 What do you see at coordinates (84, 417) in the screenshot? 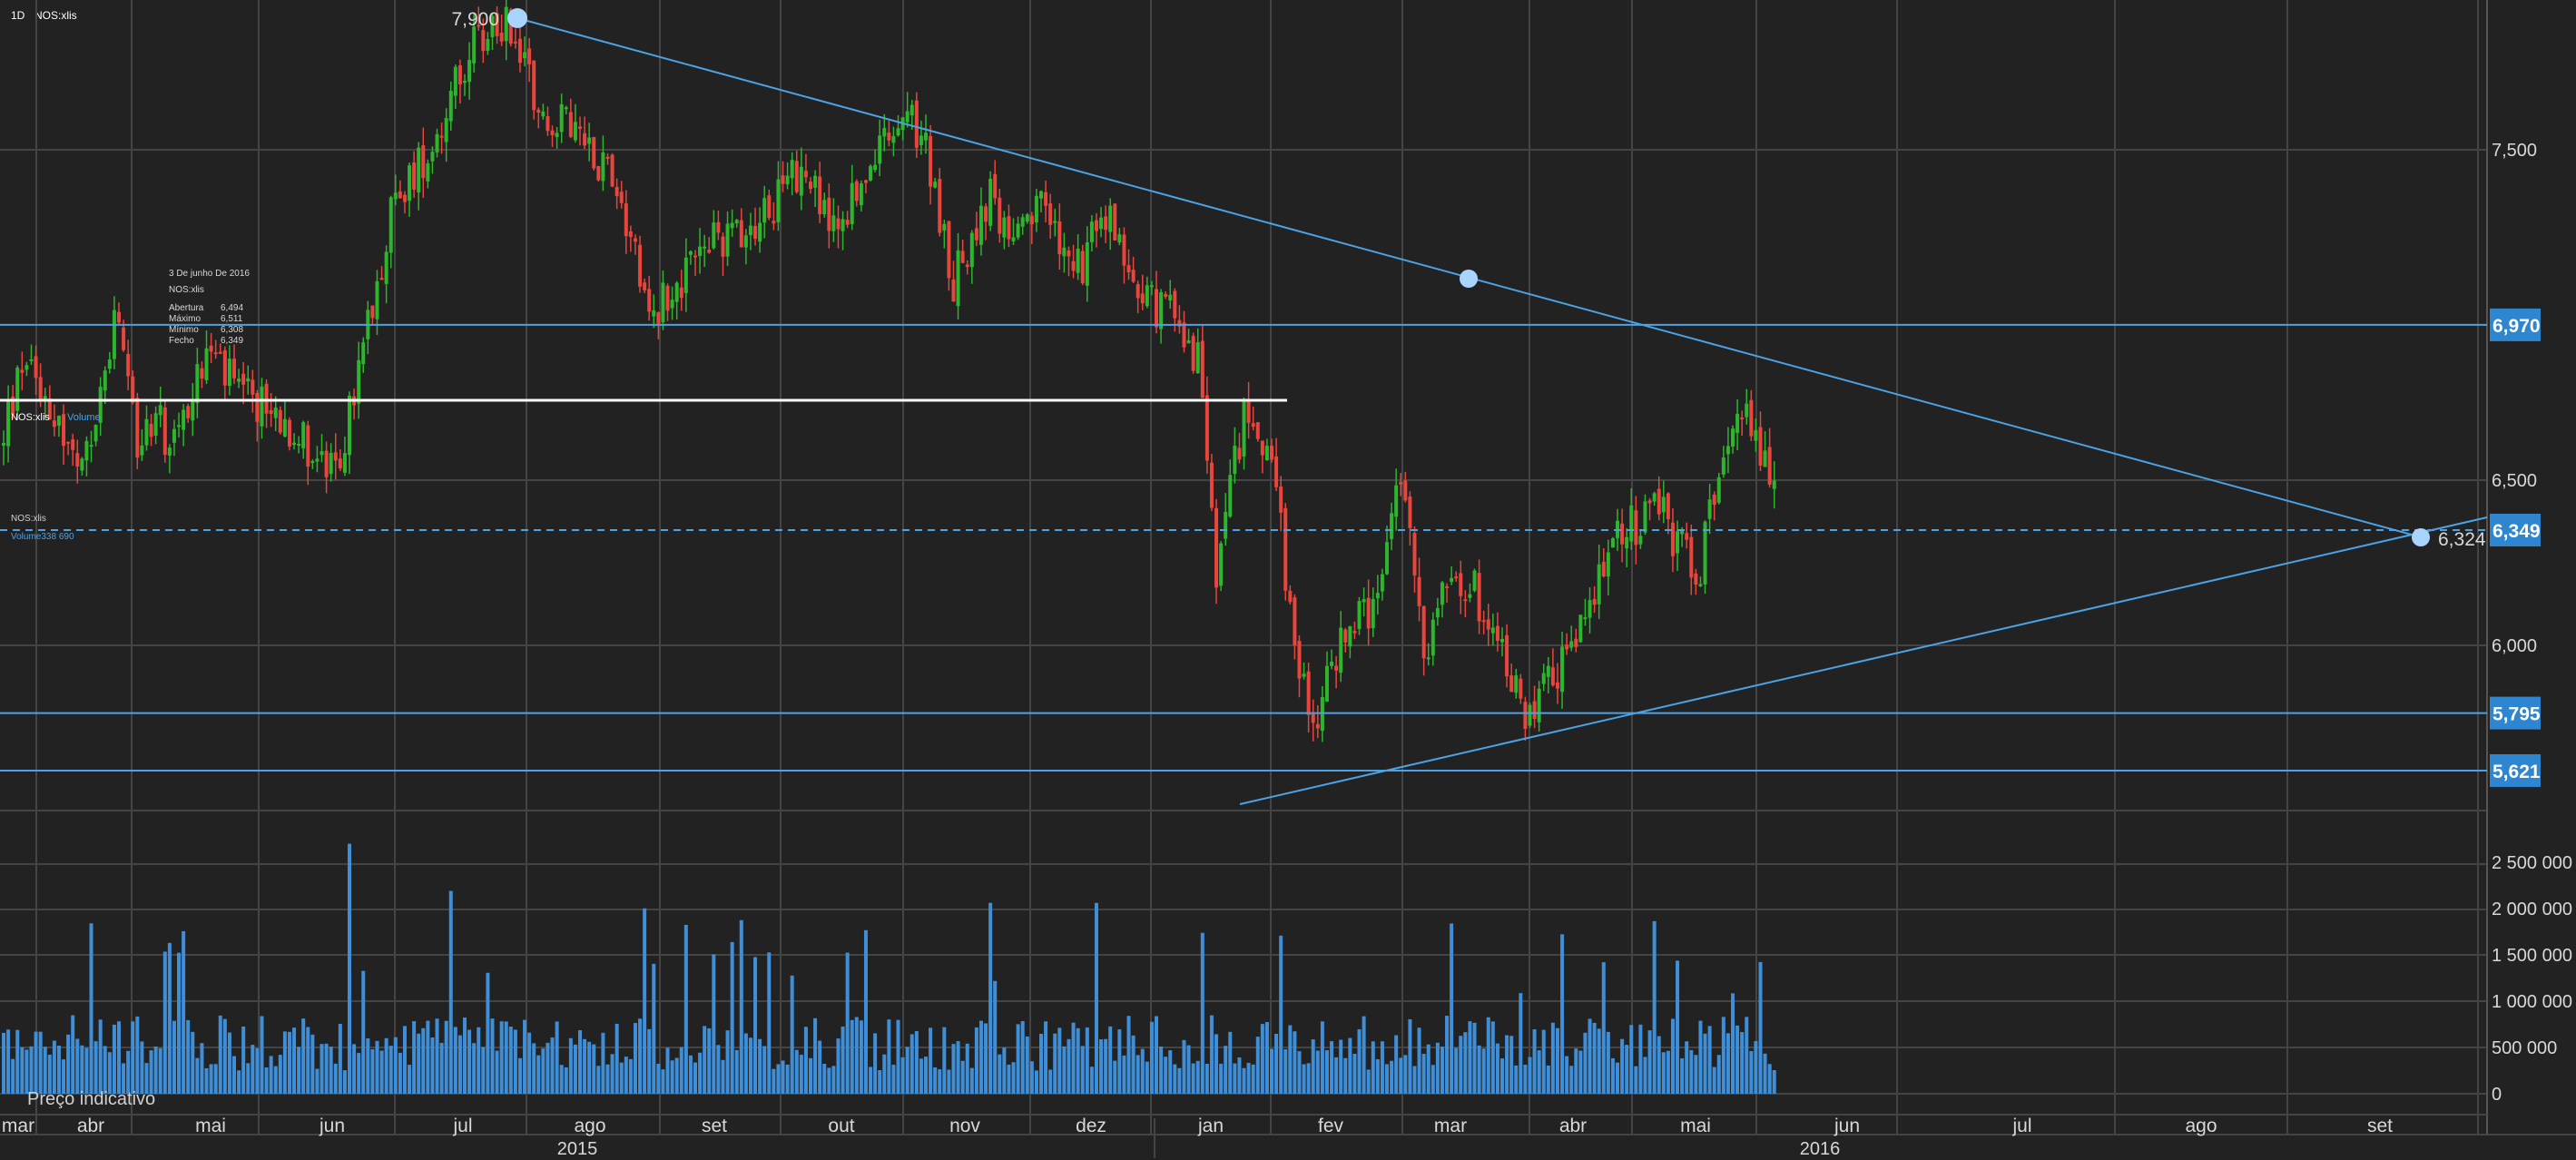
I see `price-legend-volume: Volume` at bounding box center [84, 417].